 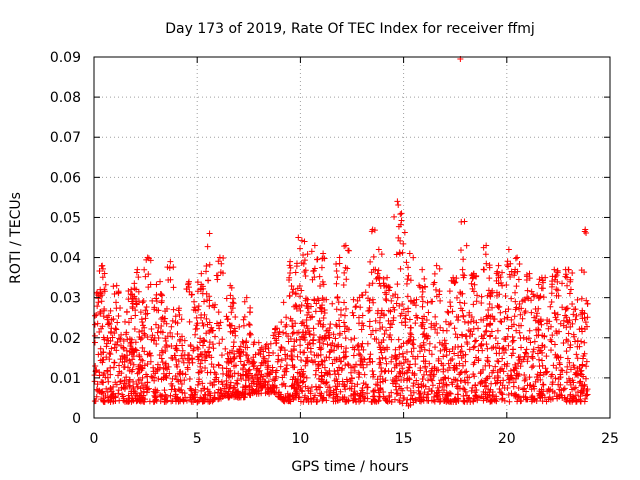 I want to click on y-axis-label: ROTI / TECUs, so click(x=16, y=238).